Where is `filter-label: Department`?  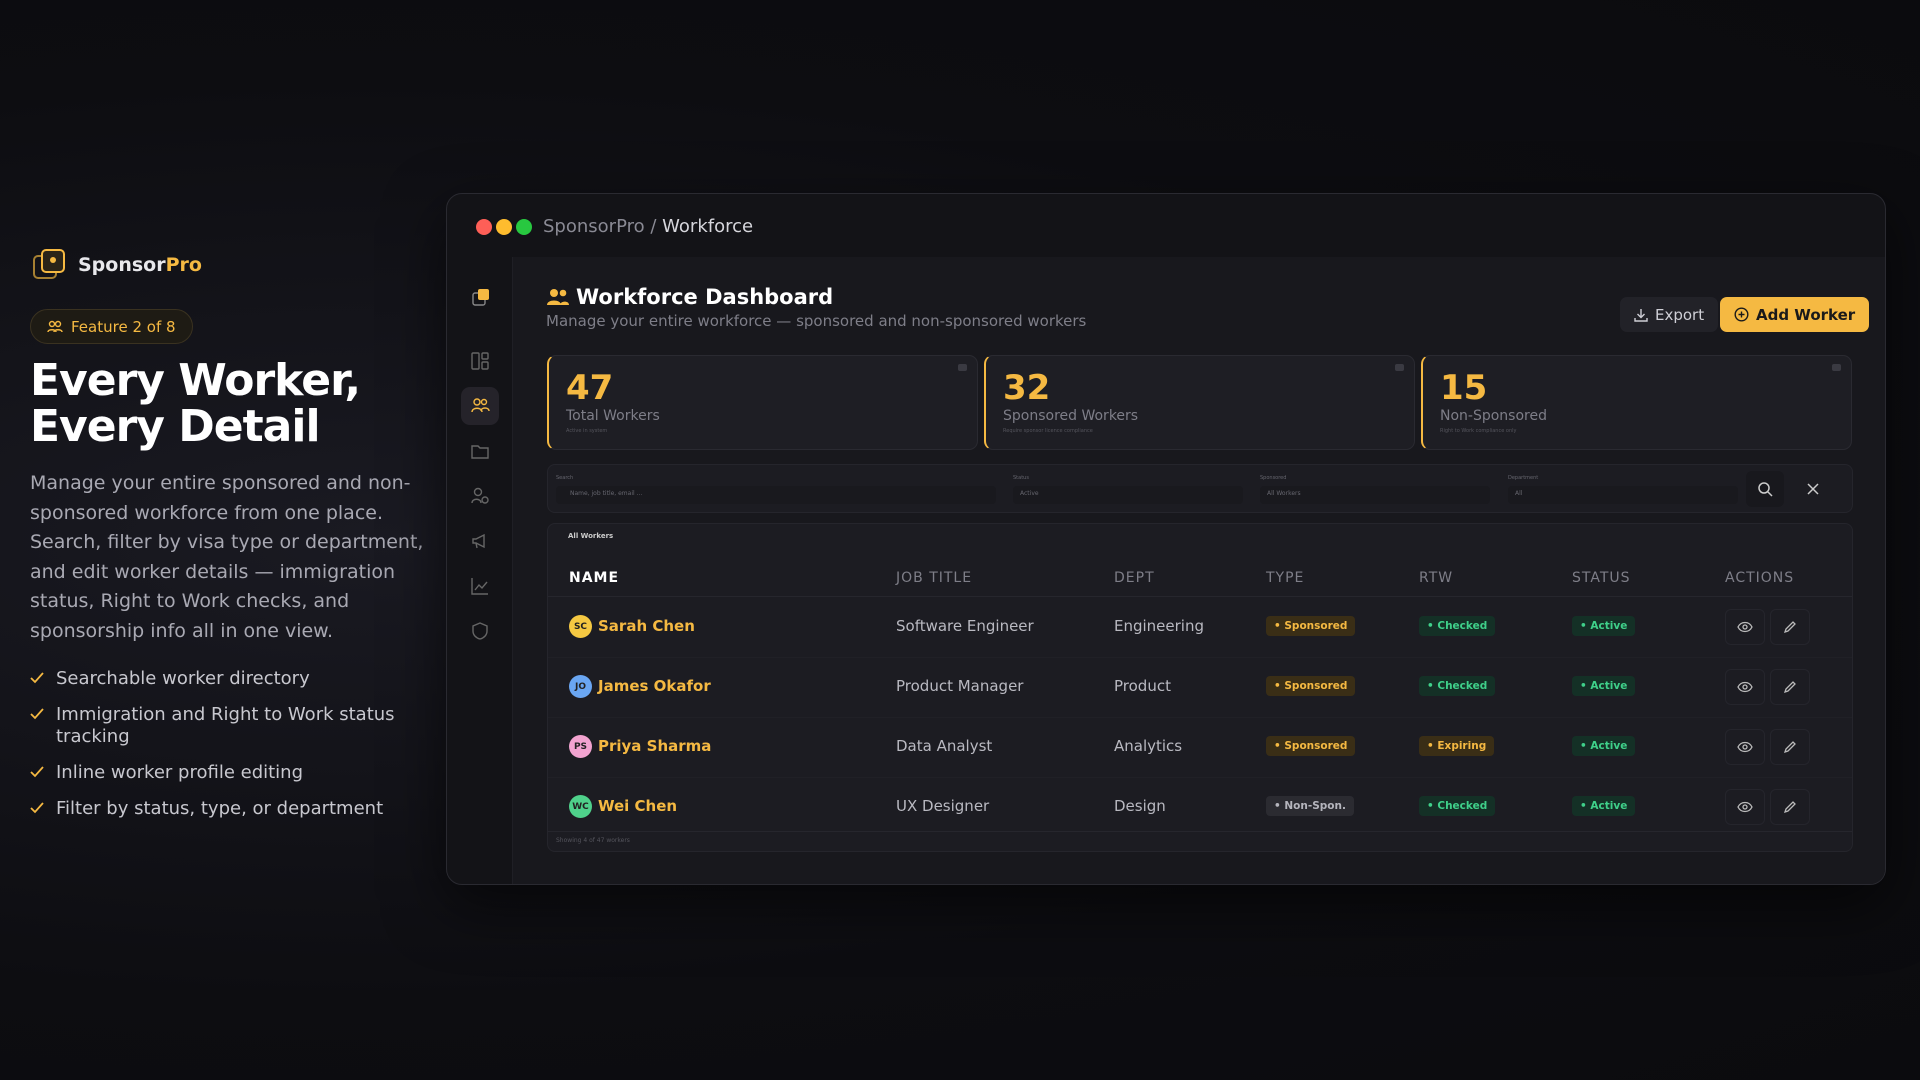
filter-label: Department is located at coordinates (1523, 478).